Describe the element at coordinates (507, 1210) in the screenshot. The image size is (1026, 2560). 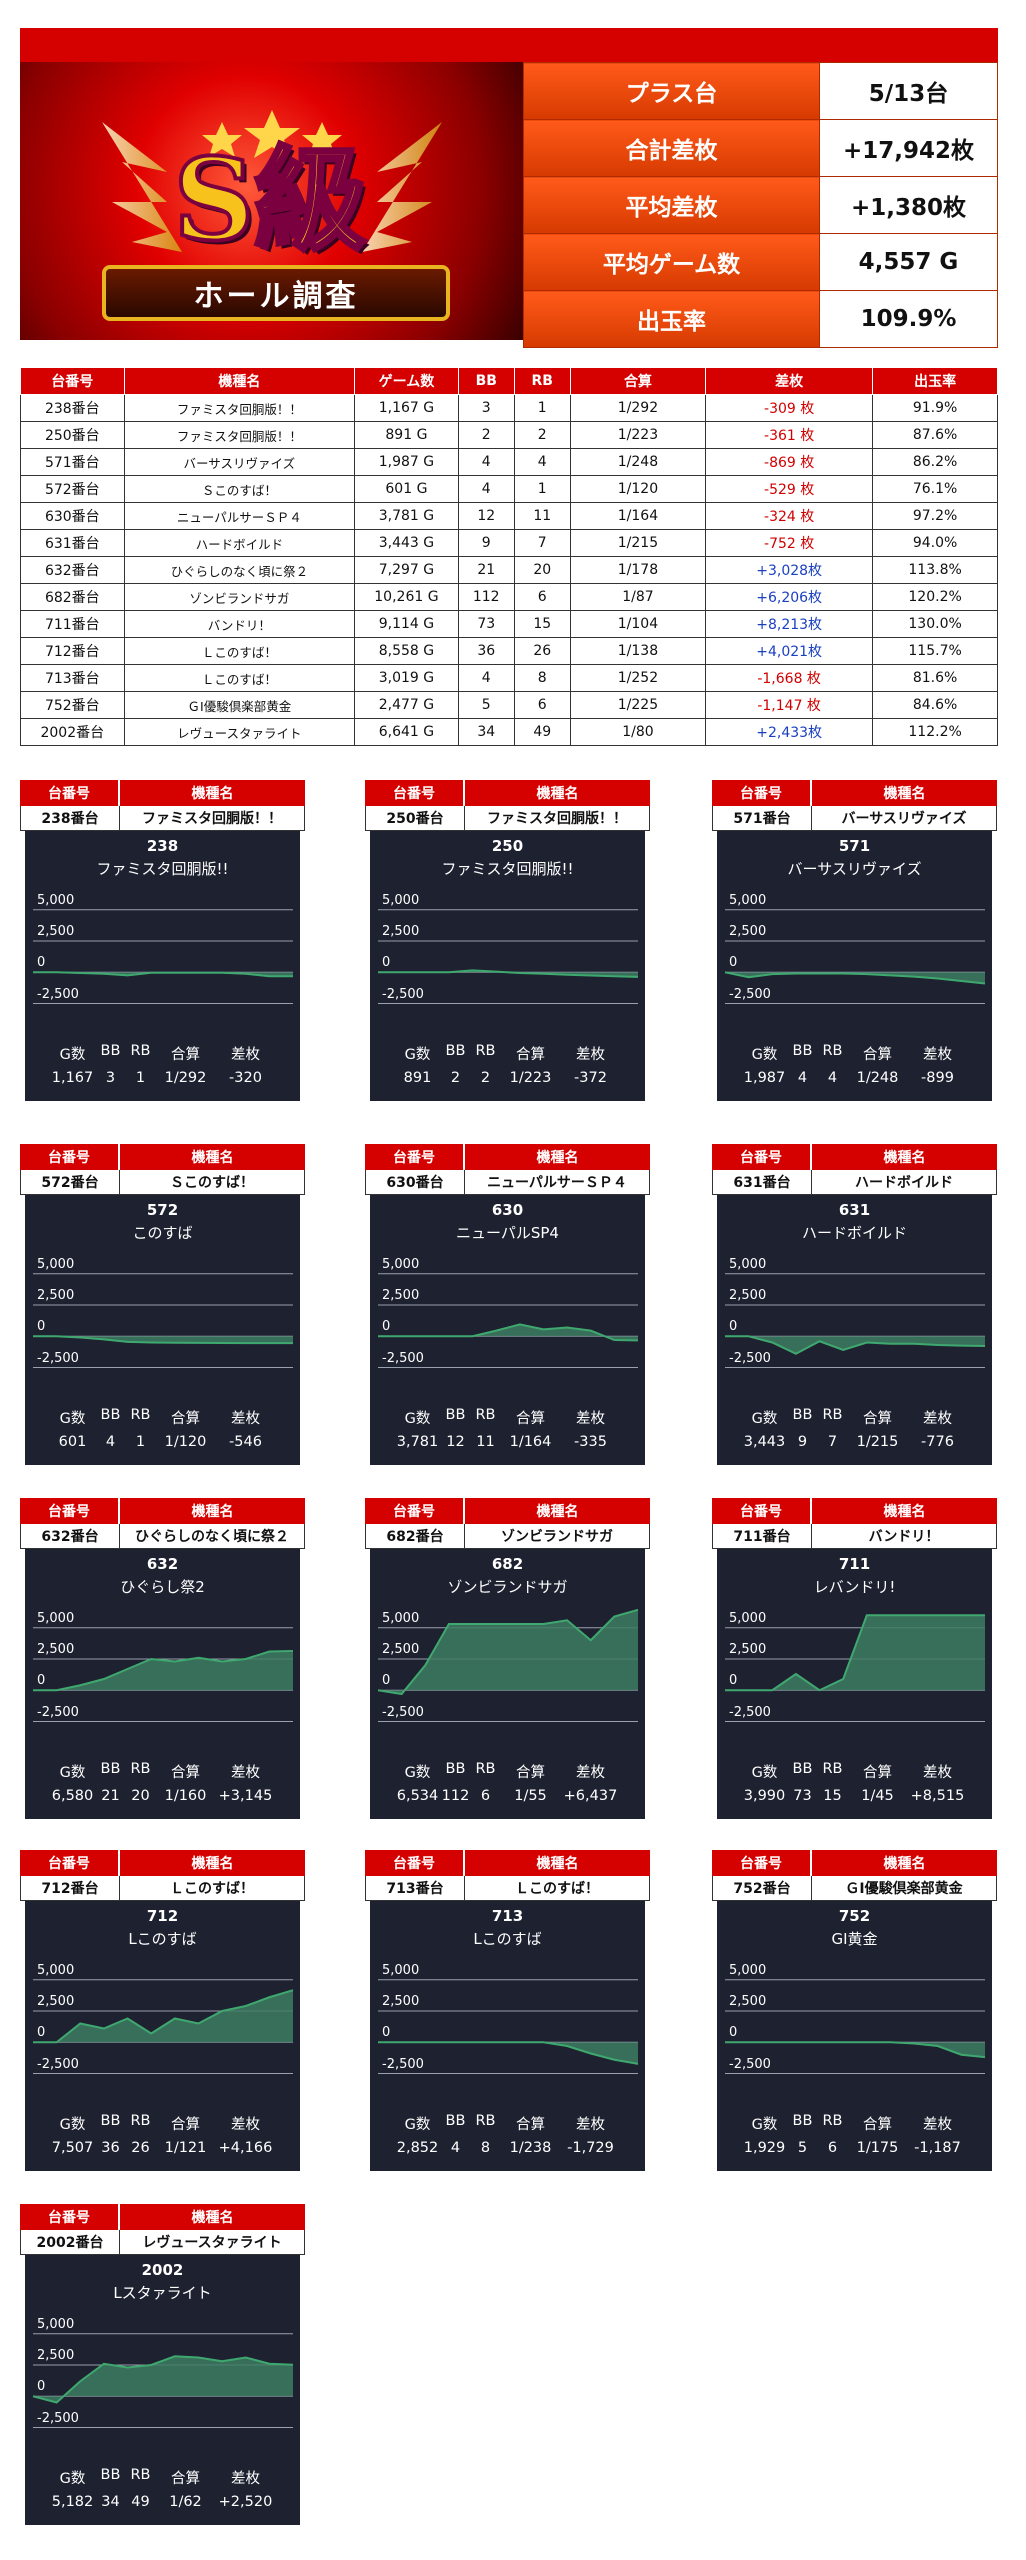
I see `graph-machine-number: 630` at that location.